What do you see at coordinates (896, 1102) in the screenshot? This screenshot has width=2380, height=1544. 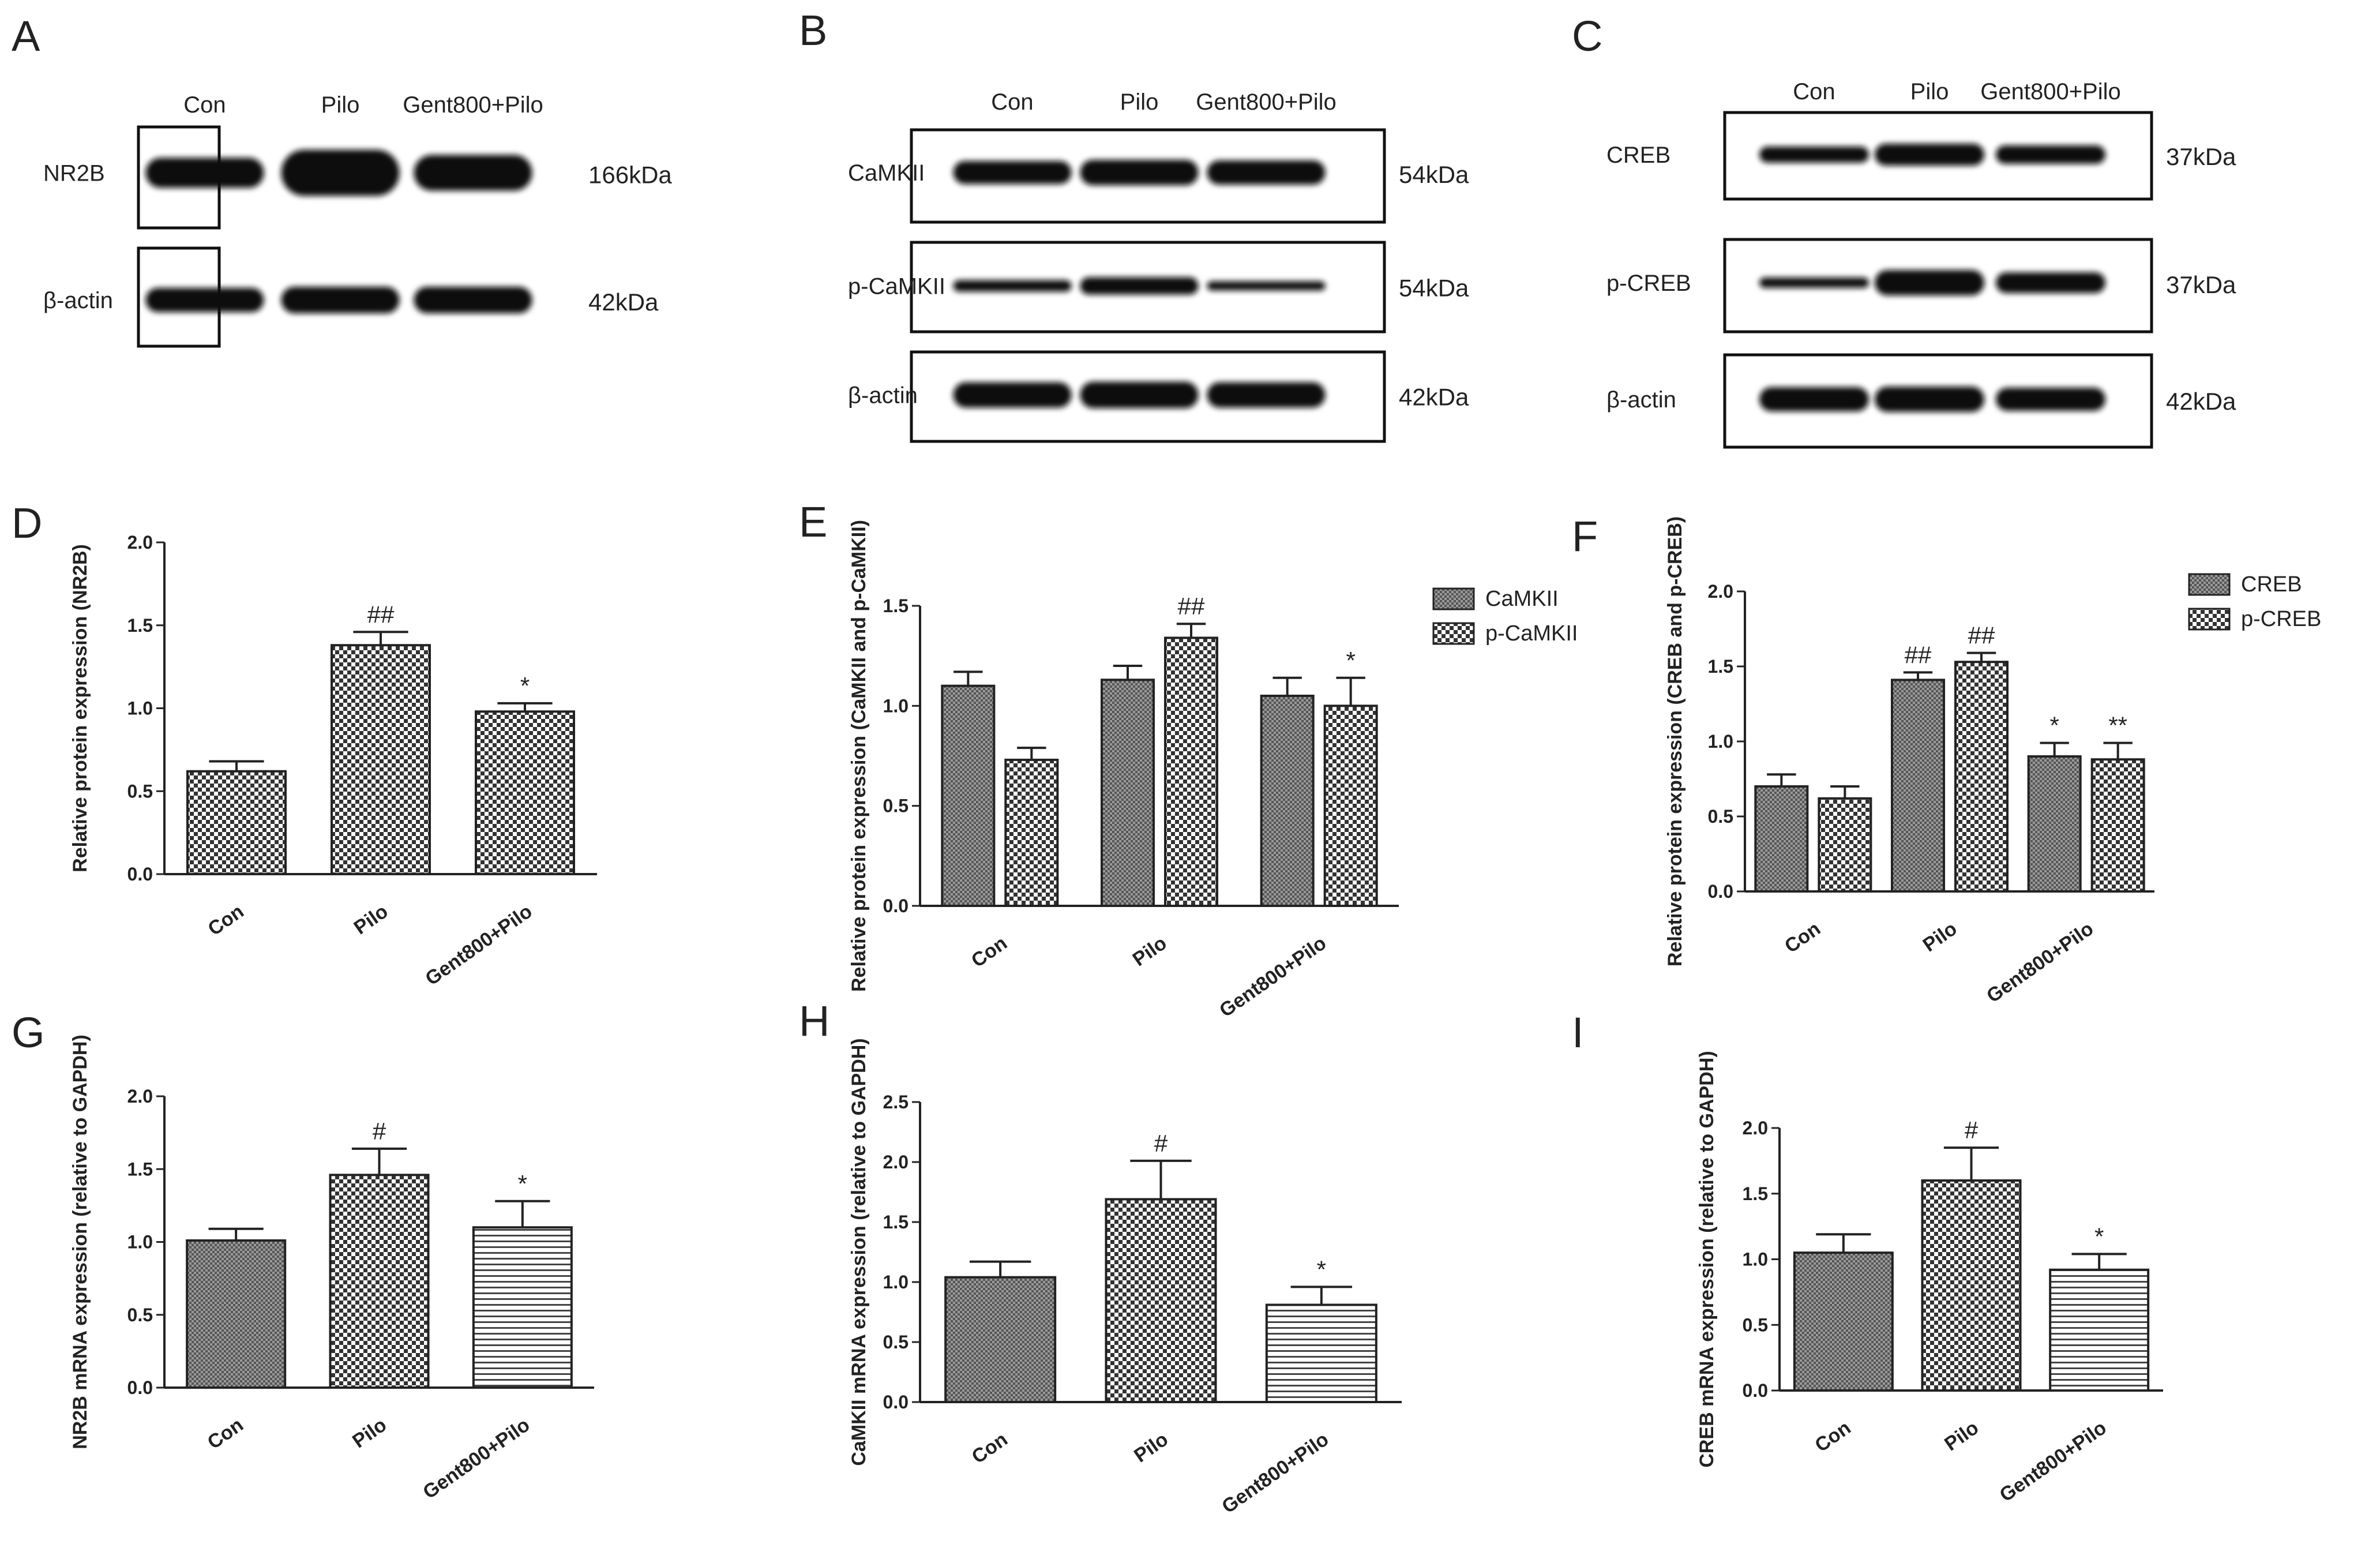 I see `y-tick-label: 2.5` at bounding box center [896, 1102].